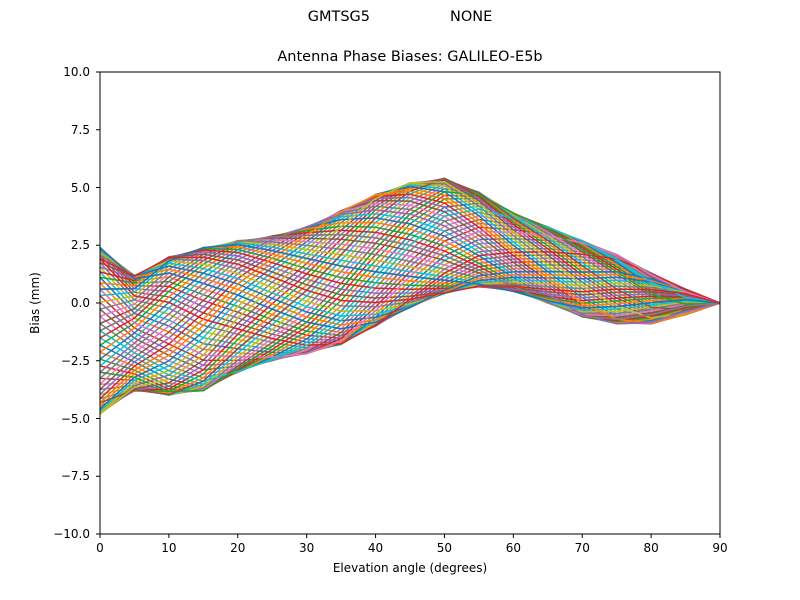 The image size is (800, 600). I want to click on chart-title: Antenna Phase Biases: GALILEO-E5b, so click(410, 57).